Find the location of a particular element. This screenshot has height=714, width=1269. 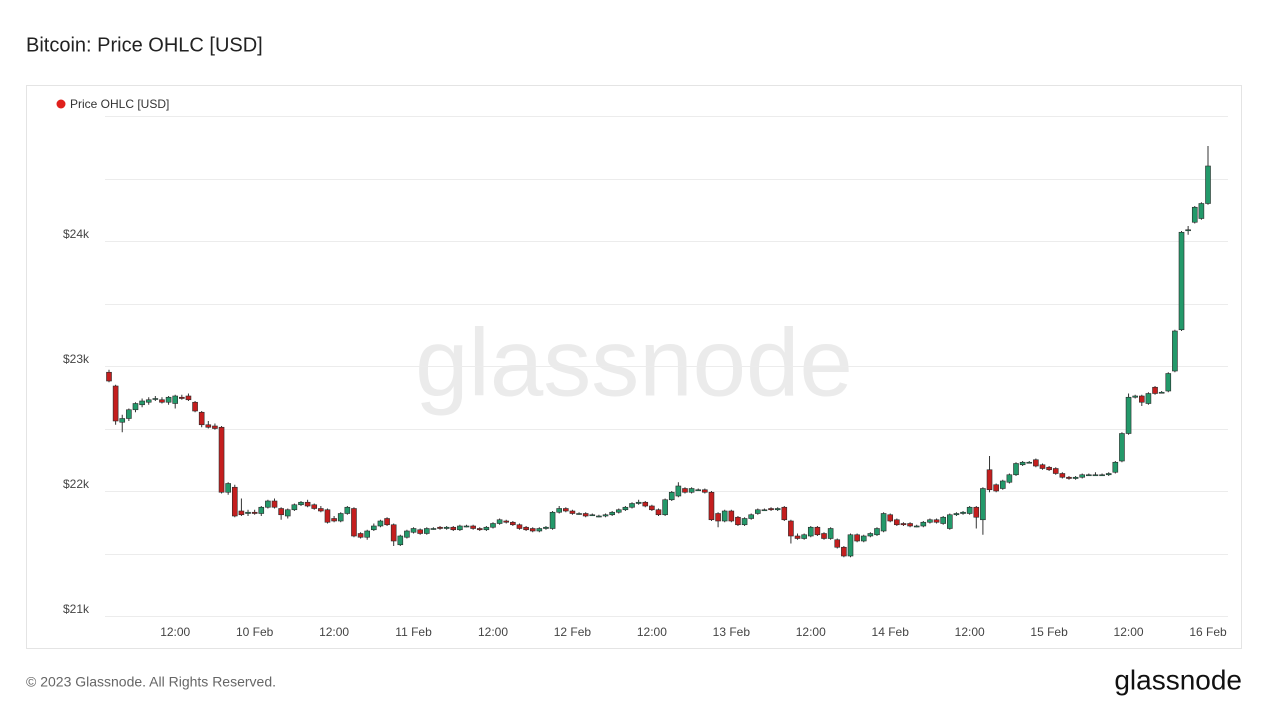

x-tick-label: 11 Feb is located at coordinates (413, 632).